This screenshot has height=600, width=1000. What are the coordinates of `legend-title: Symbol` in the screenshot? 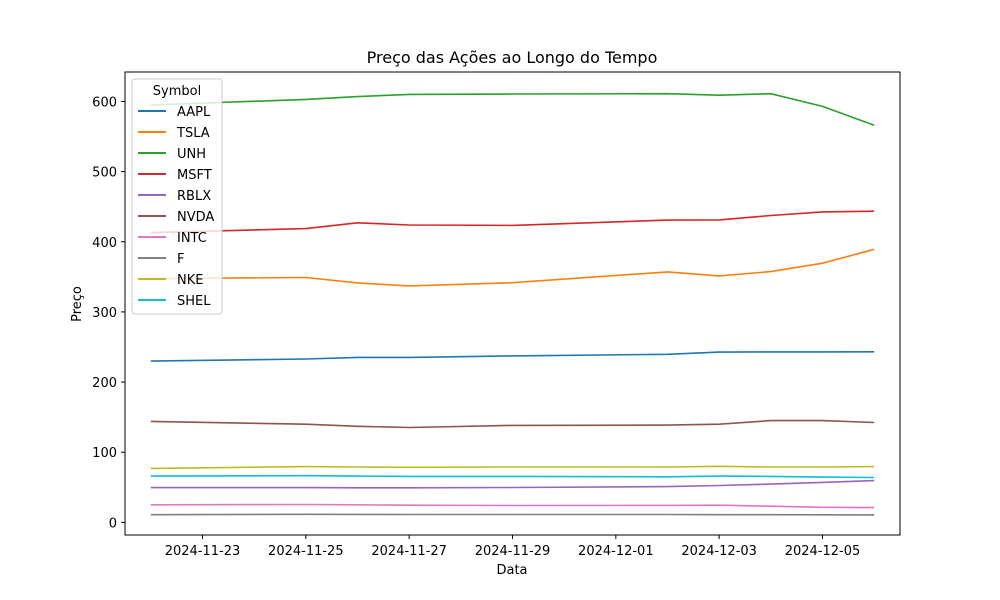 It's located at (177, 91).